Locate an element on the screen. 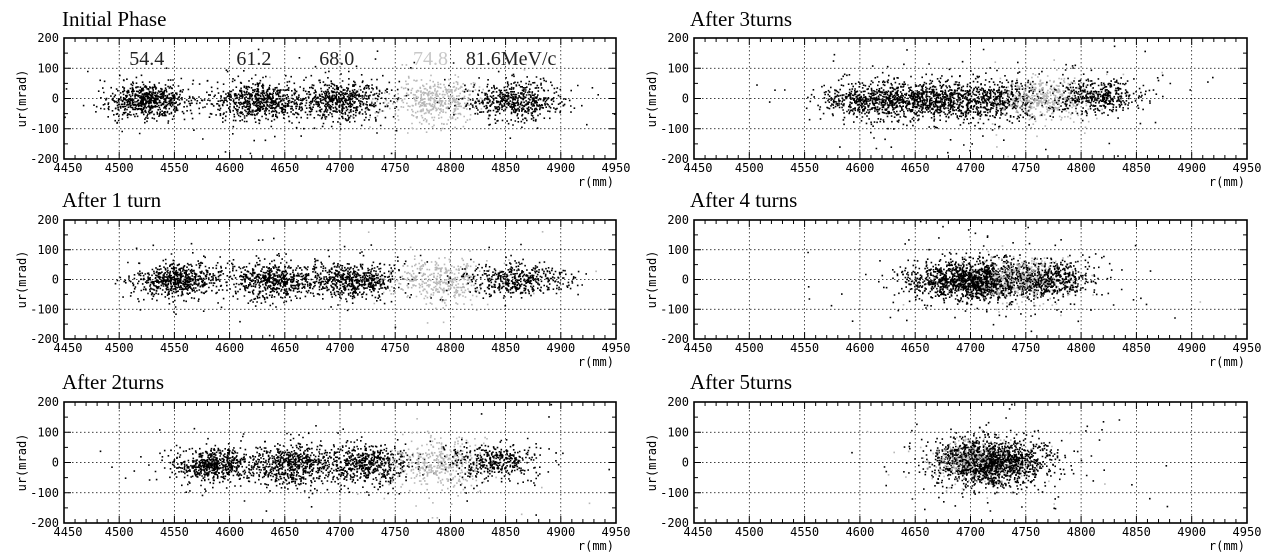  momentum-annotation: 54.4 is located at coordinates (146, 59).